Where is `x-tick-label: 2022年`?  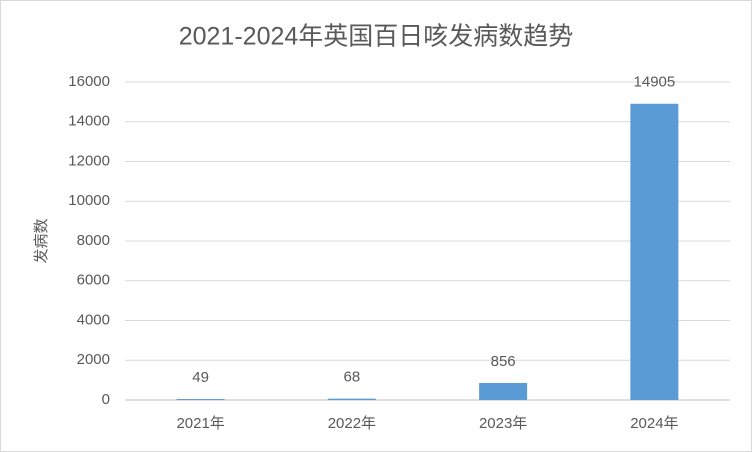
x-tick-label: 2022年 is located at coordinates (352, 423).